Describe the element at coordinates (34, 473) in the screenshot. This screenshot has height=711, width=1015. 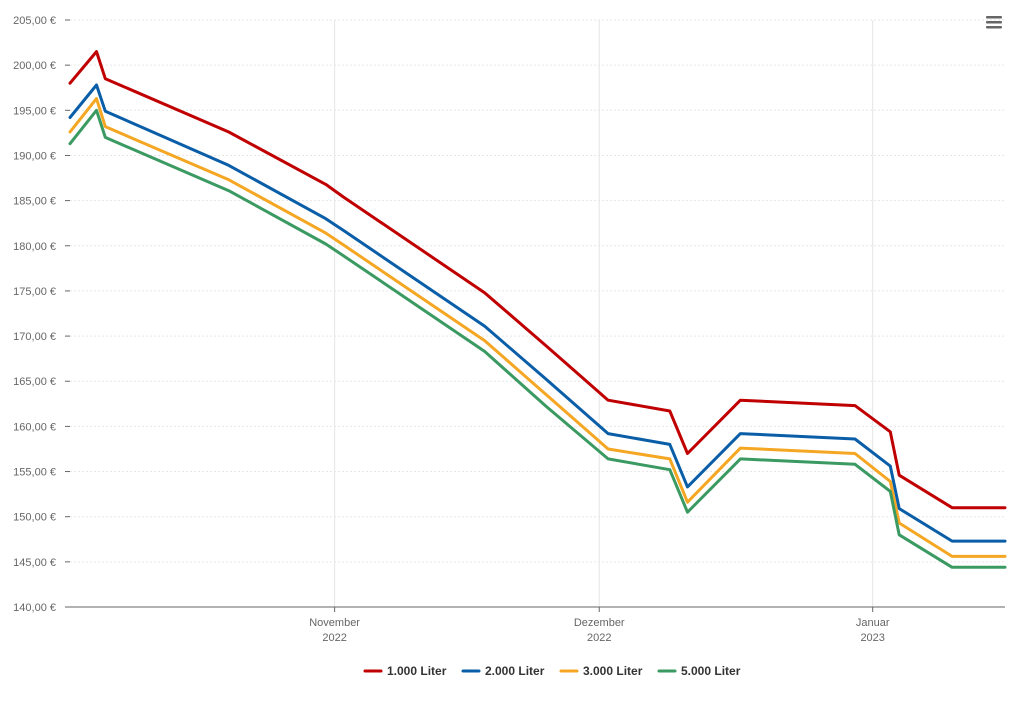
I see `y-tick-label: 155,00 €` at that location.